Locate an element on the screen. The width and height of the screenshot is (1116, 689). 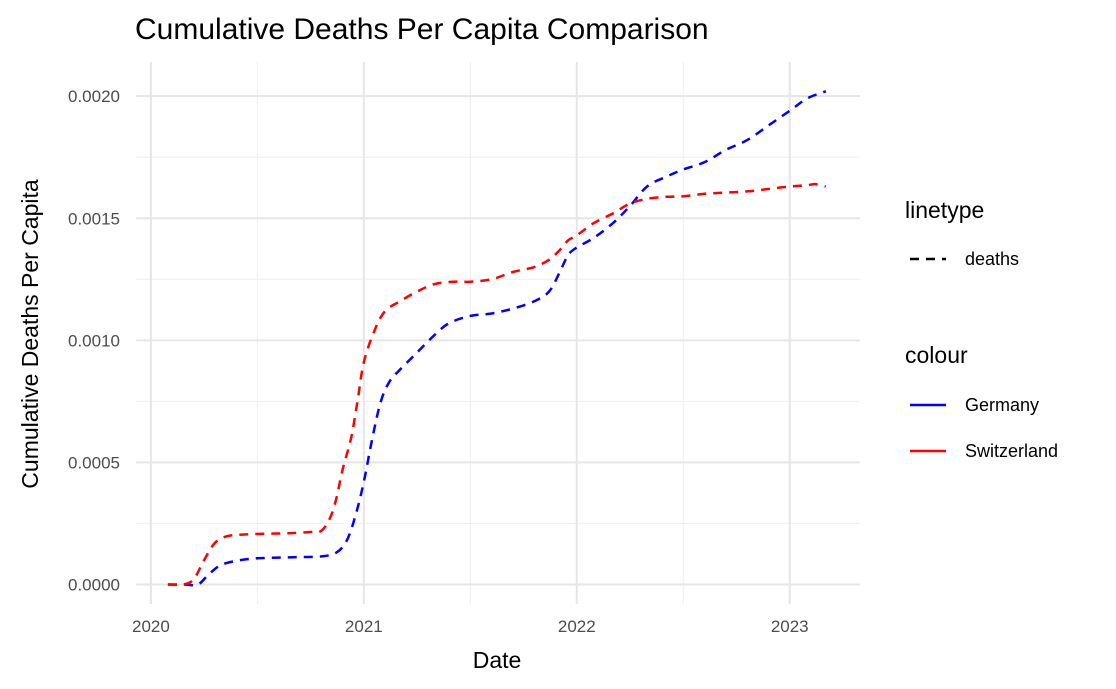
legend-label-germany: Germany is located at coordinates (1002, 405).